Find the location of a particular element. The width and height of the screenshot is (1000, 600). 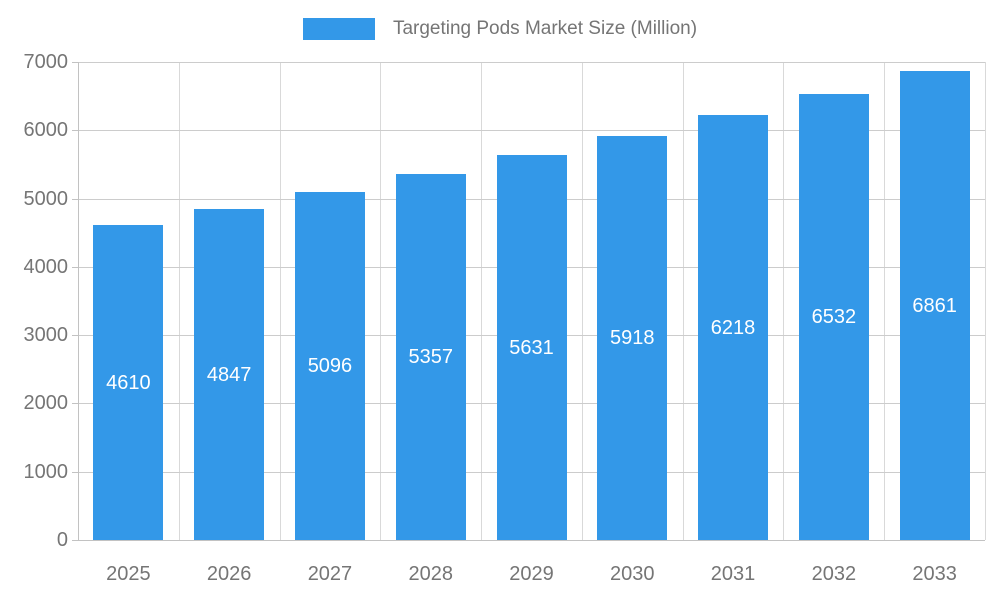

legend-label: Targeting Pods Market Size (Million) is located at coordinates (545, 28).